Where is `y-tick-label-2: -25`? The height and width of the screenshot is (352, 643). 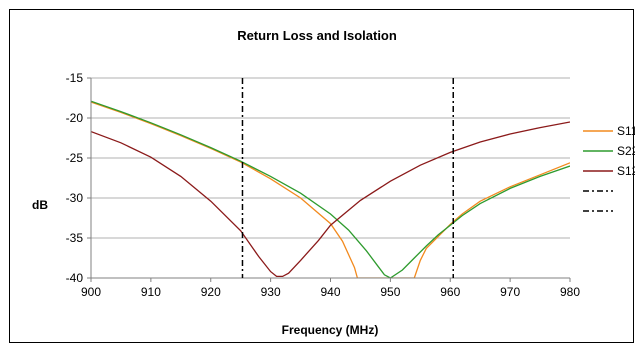 y-tick-label-2: -25 is located at coordinates (75, 158).